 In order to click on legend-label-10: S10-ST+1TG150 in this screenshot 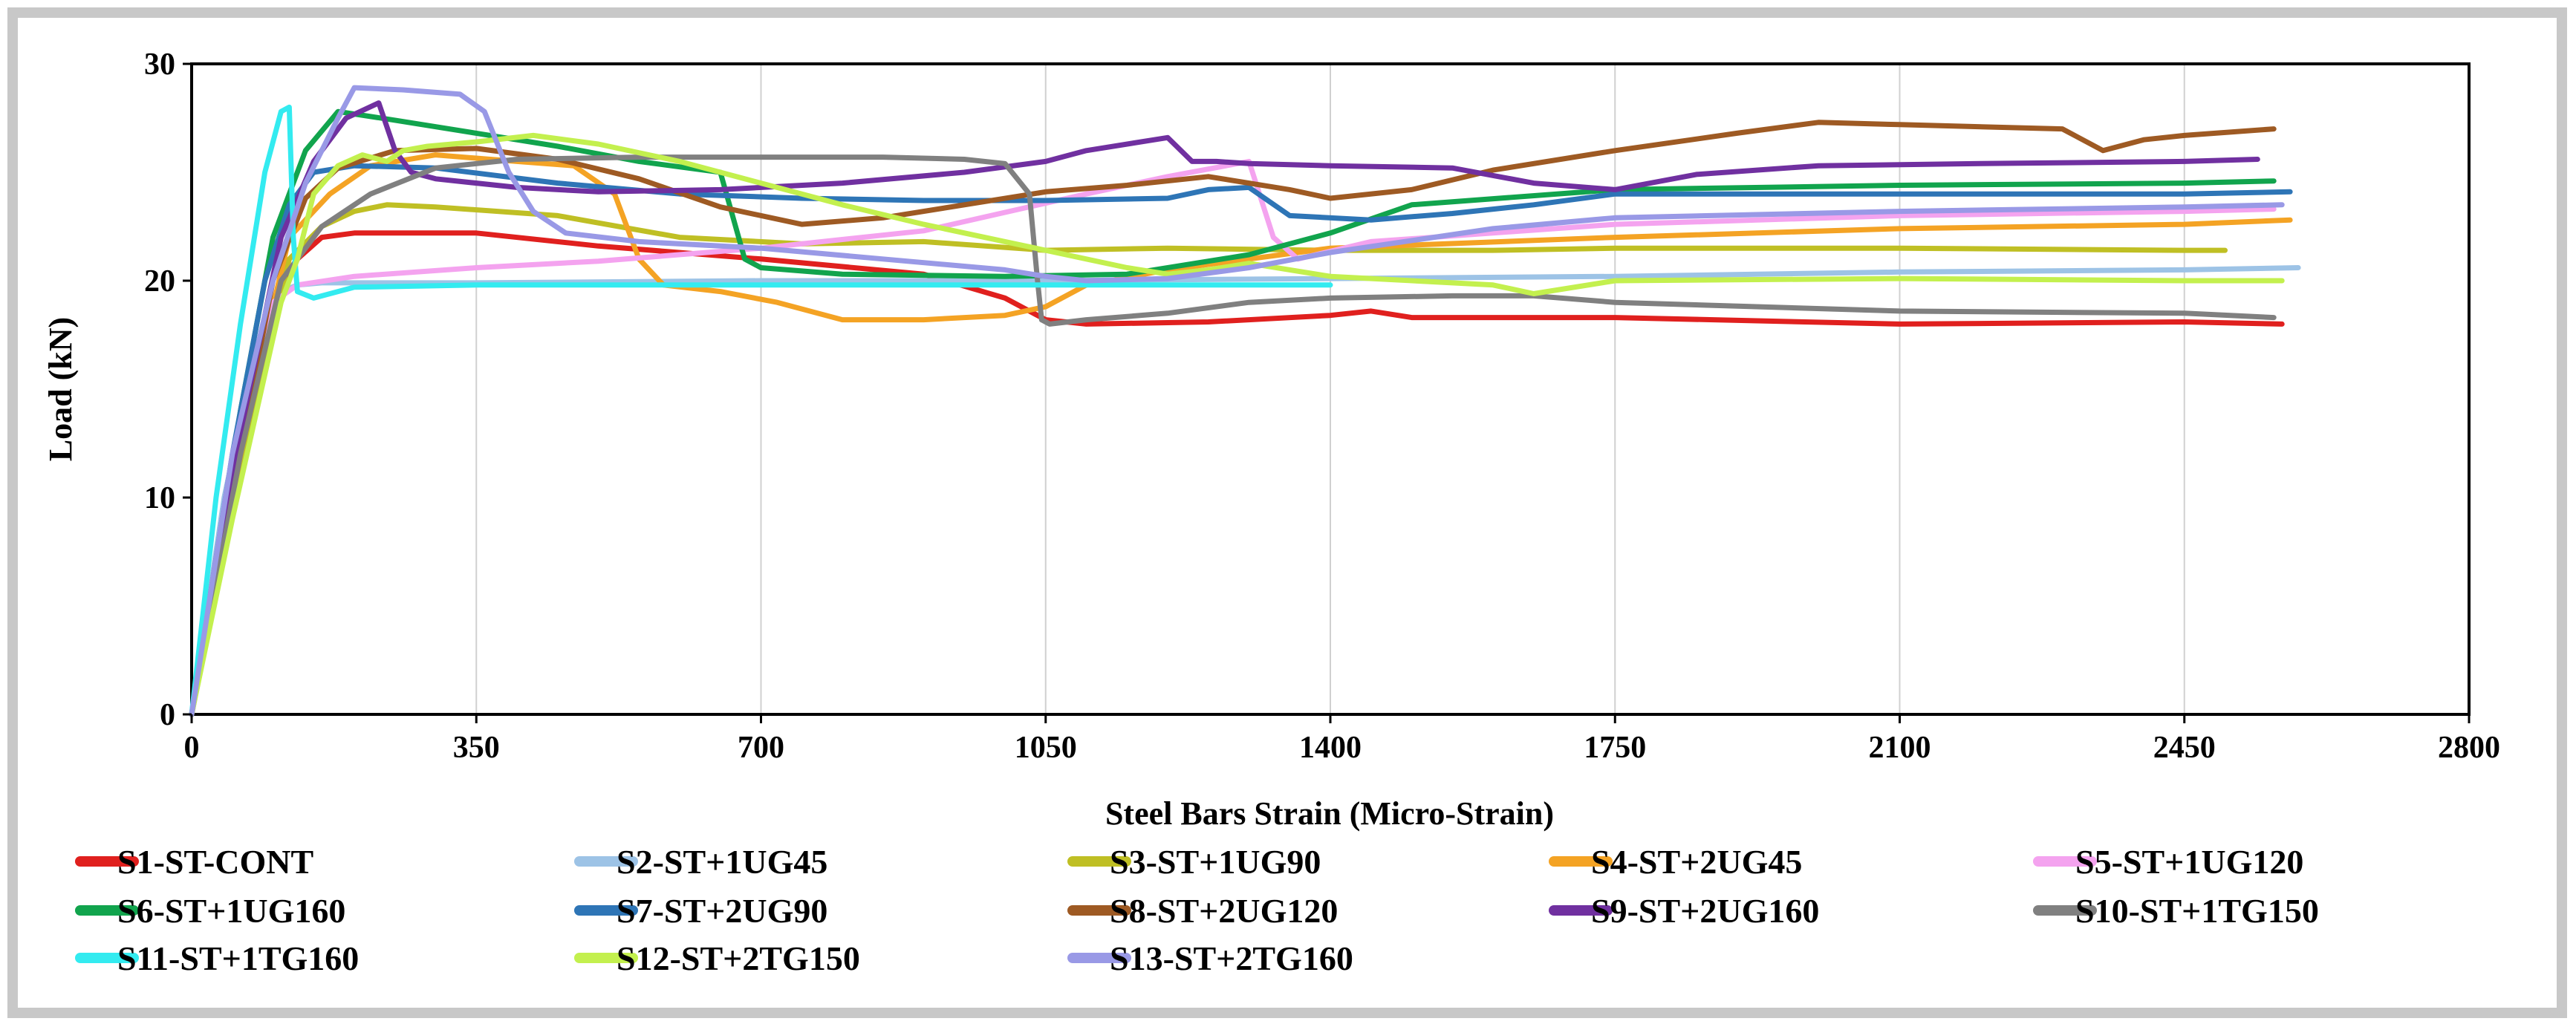, I will do `click(2197, 911)`.